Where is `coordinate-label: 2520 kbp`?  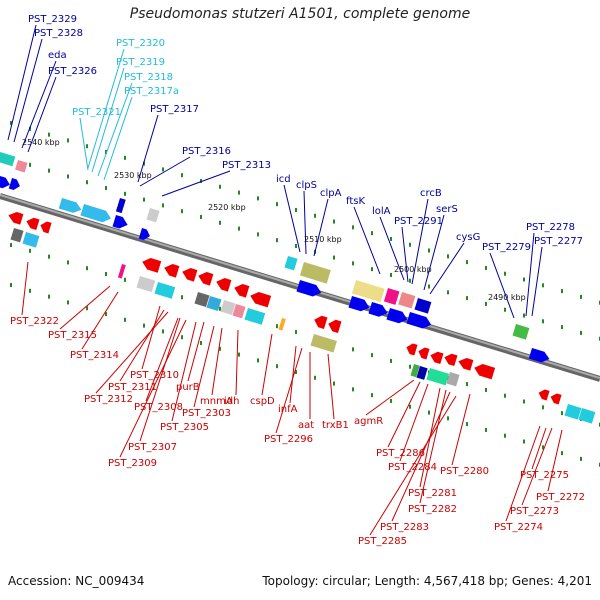 coordinate-label: 2520 kbp is located at coordinates (227, 207).